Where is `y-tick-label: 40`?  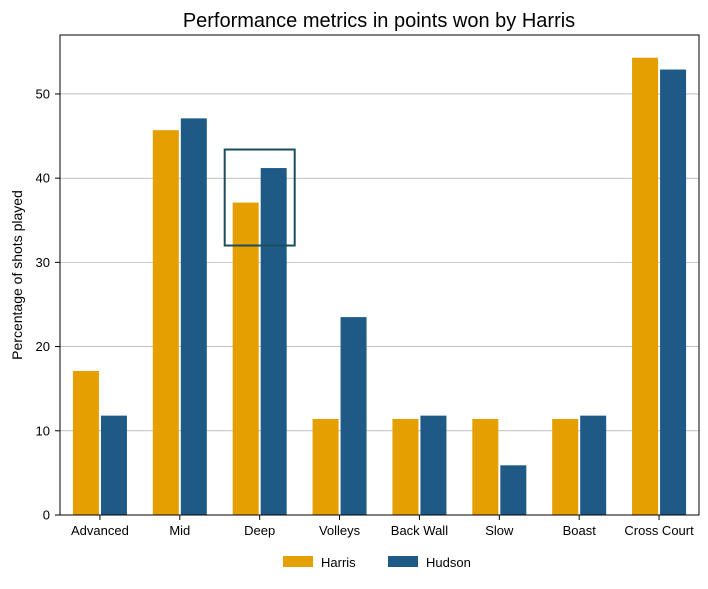 y-tick-label: 40 is located at coordinates (43, 178).